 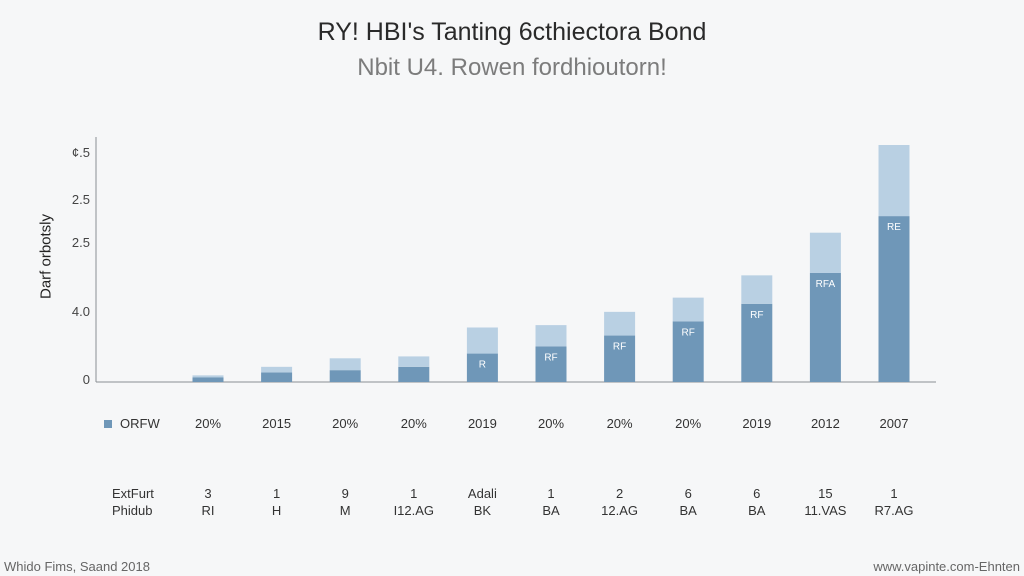 What do you see at coordinates (825, 423) in the screenshot?
I see `x-tick-label: 2012` at bounding box center [825, 423].